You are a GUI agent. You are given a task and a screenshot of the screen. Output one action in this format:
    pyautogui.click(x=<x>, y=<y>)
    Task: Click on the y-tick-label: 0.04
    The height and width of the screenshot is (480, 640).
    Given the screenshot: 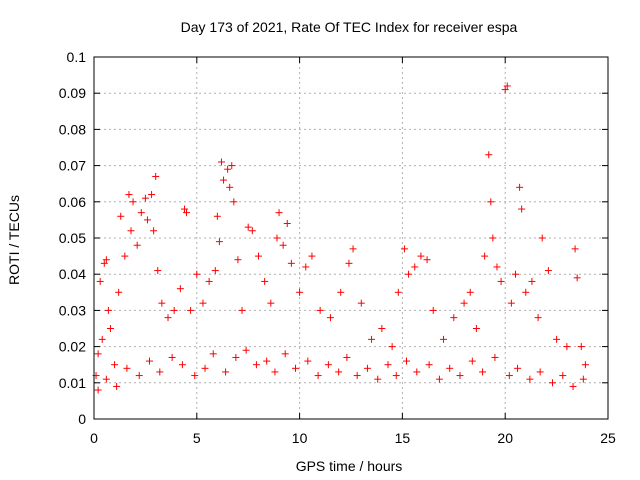 What is the action you would take?
    pyautogui.click(x=72, y=274)
    